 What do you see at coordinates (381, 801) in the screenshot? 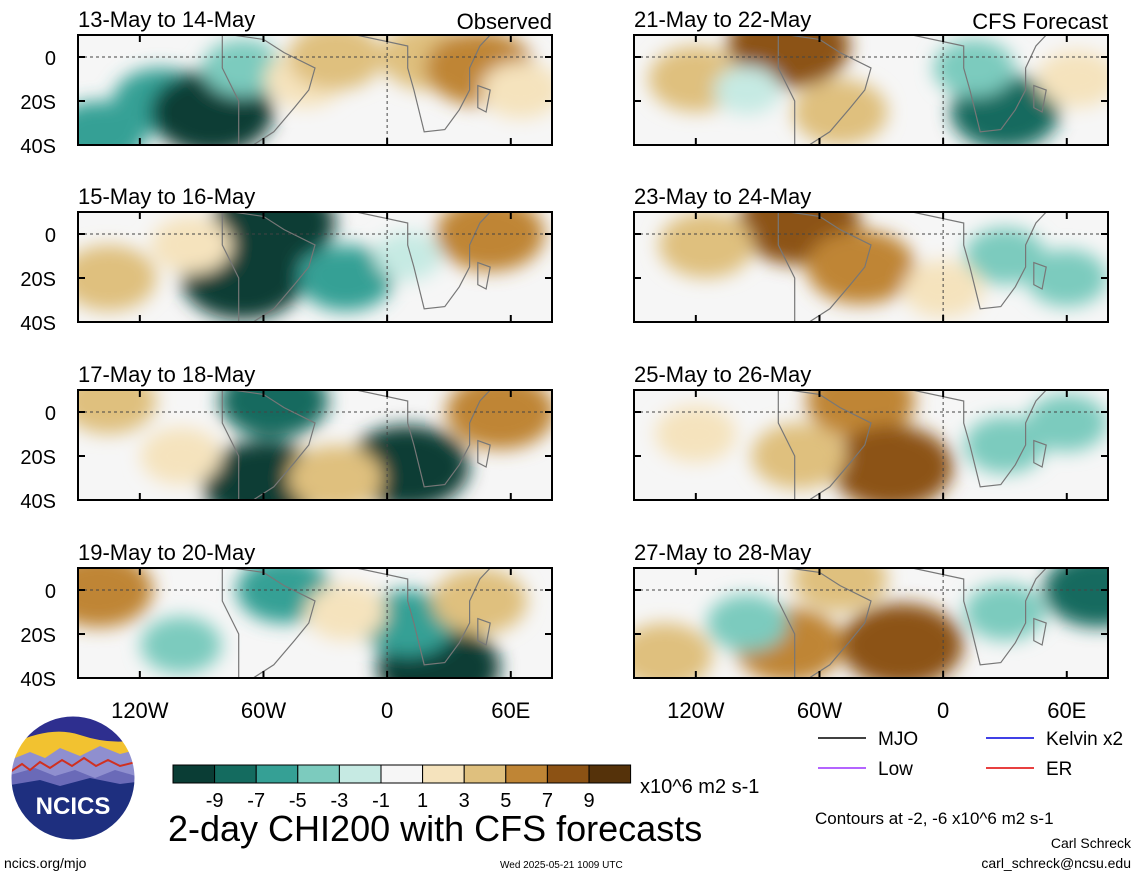
I see `colorbar-tick-label: -1` at bounding box center [381, 801].